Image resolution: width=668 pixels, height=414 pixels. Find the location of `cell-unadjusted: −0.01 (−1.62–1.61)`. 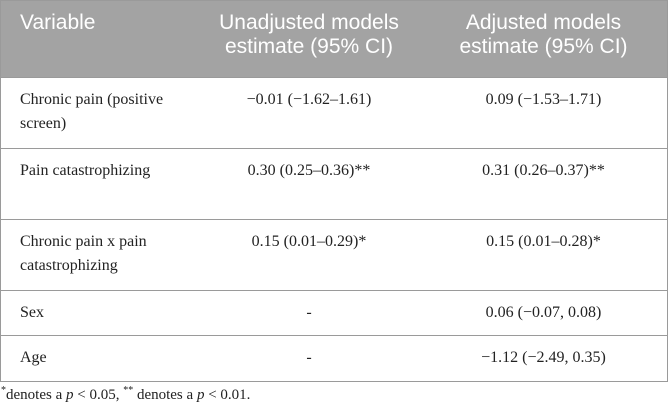

cell-unadjusted: −0.01 (−1.62–1.61) is located at coordinates (309, 112).